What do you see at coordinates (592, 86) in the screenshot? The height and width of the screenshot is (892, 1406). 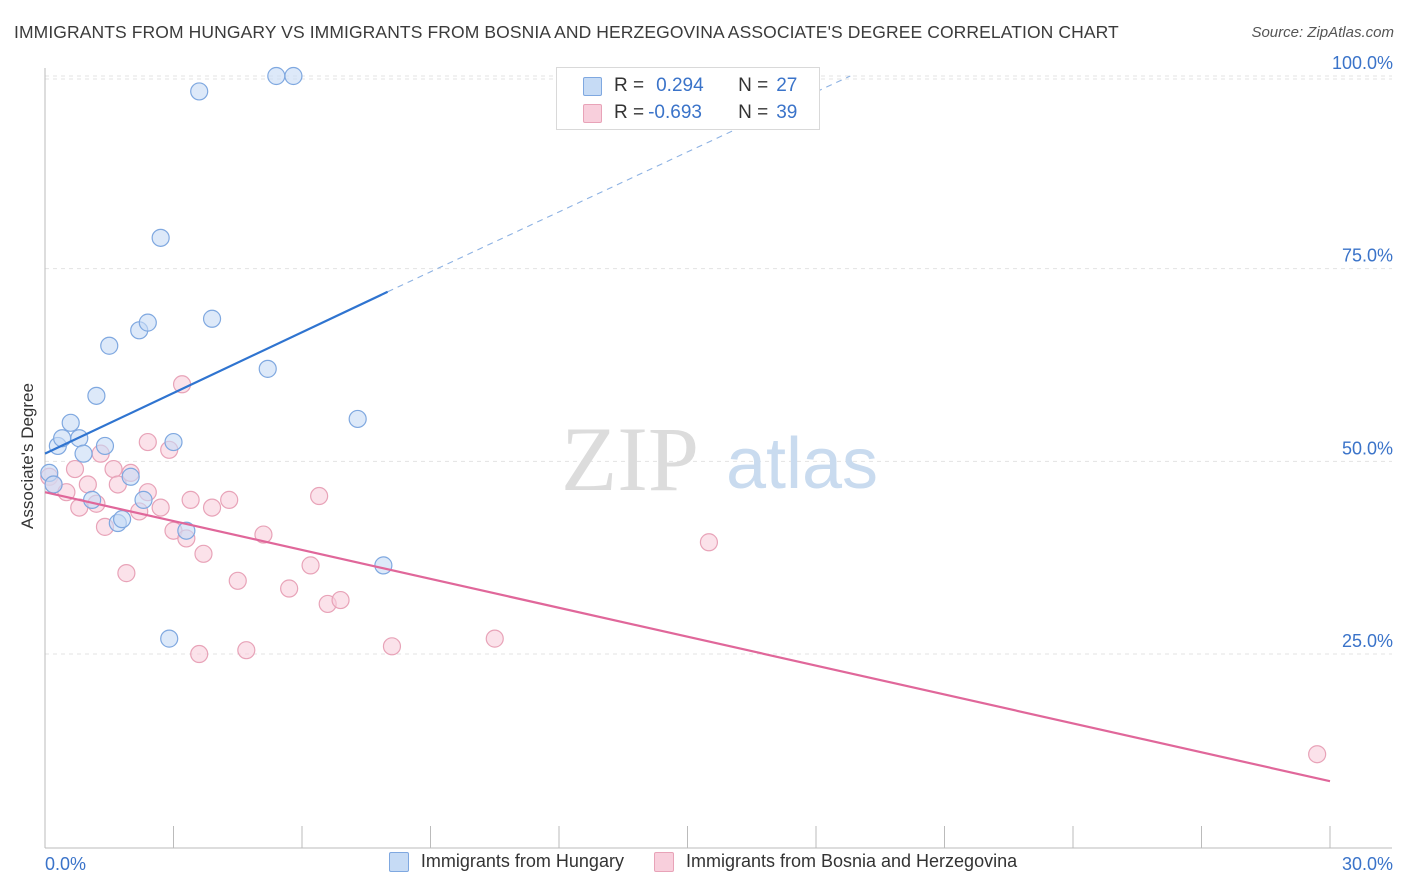 I see `hungary-swatch` at bounding box center [592, 86].